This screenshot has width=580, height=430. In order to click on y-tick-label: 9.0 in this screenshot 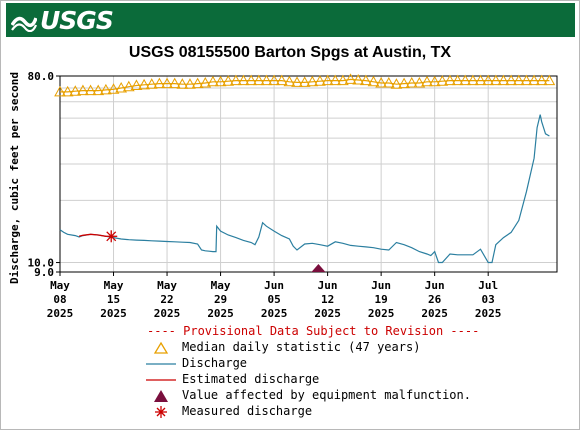, I will do `click(44, 272)`.